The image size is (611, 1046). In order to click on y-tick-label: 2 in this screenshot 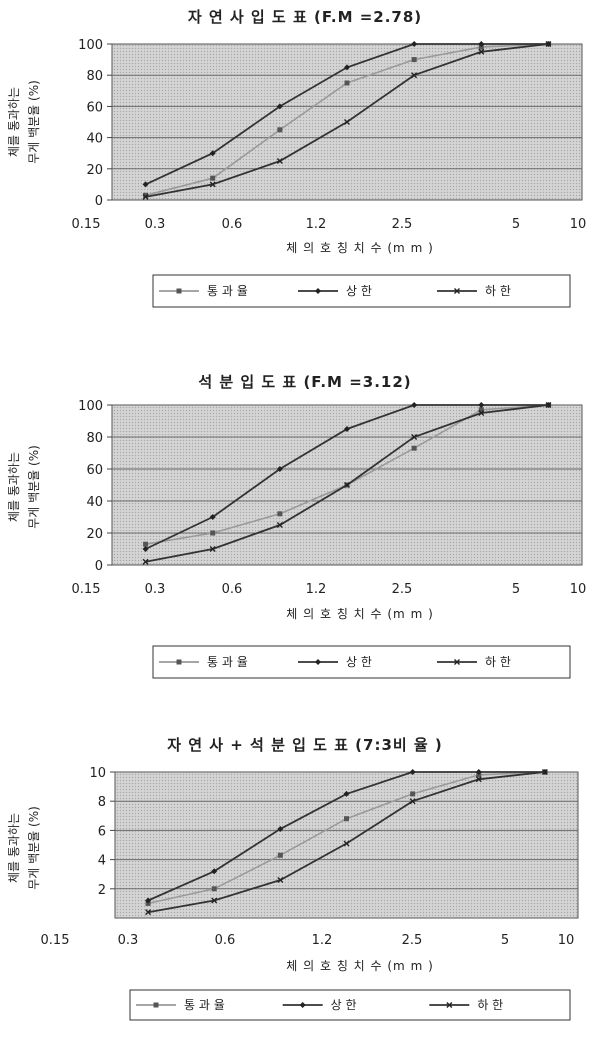, I will do `click(102, 890)`.